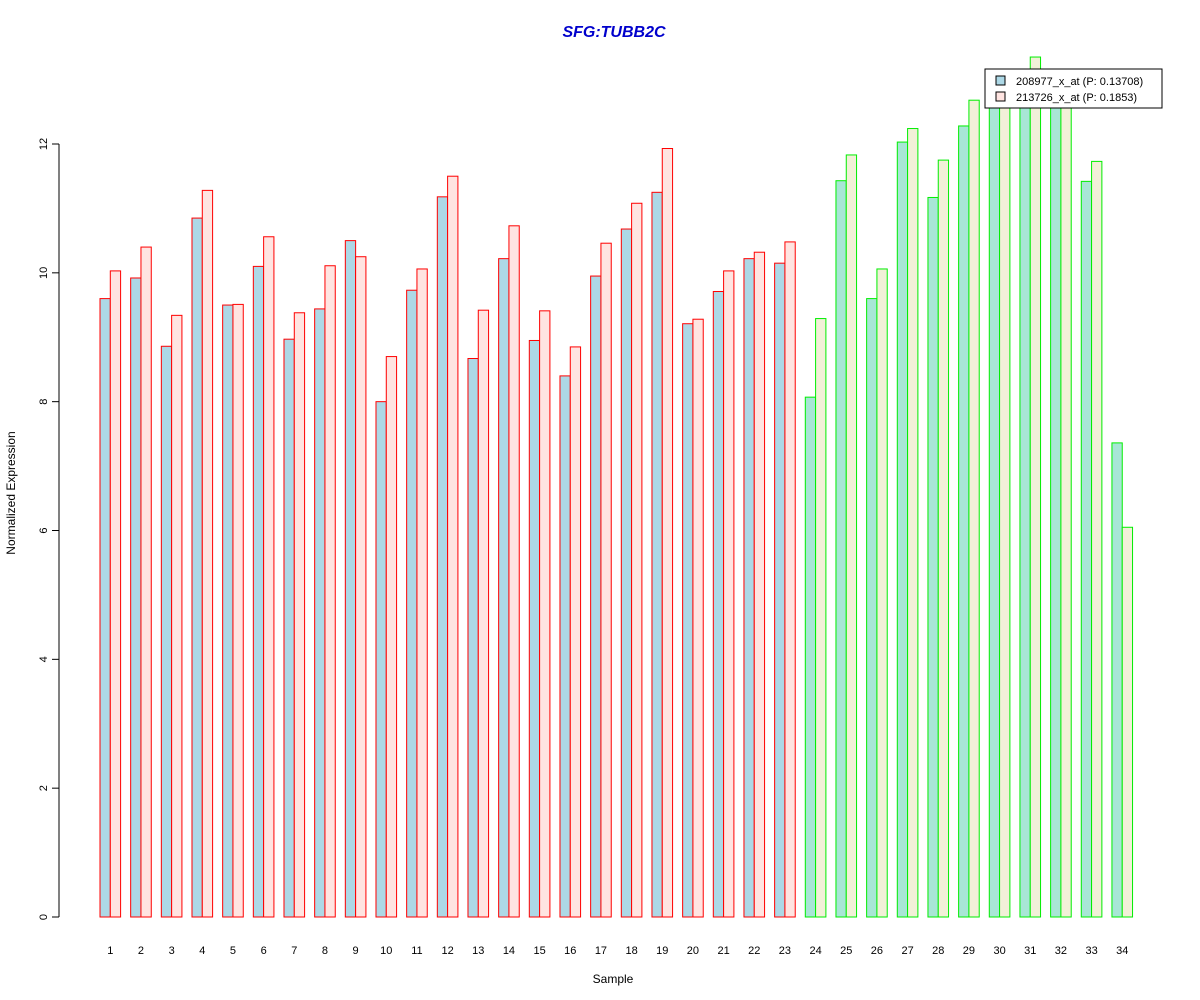 The height and width of the screenshot is (1000, 1200). Describe the element at coordinates (815, 951) in the screenshot. I see `x-tick-label: 24` at that location.